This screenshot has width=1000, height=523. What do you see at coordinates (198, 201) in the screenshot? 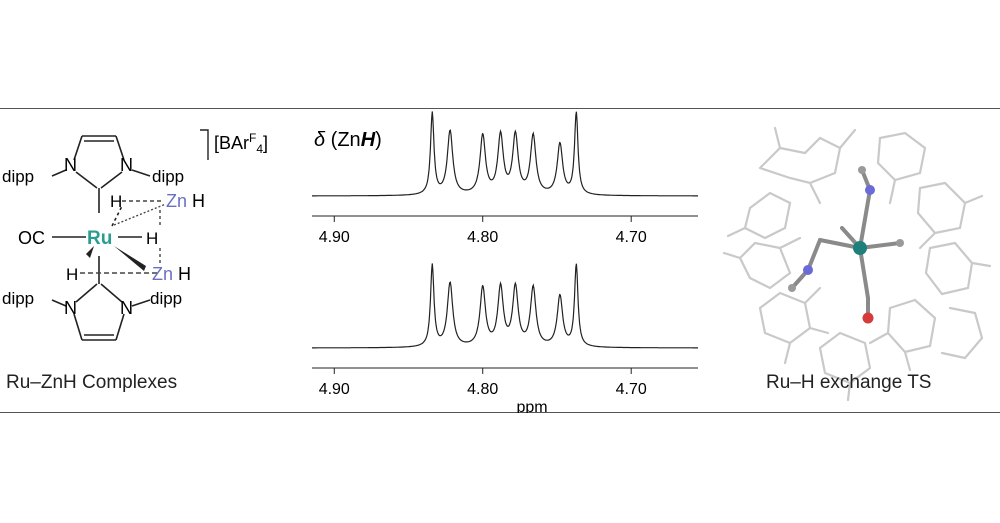
I see `zn-top-h: H` at bounding box center [198, 201].